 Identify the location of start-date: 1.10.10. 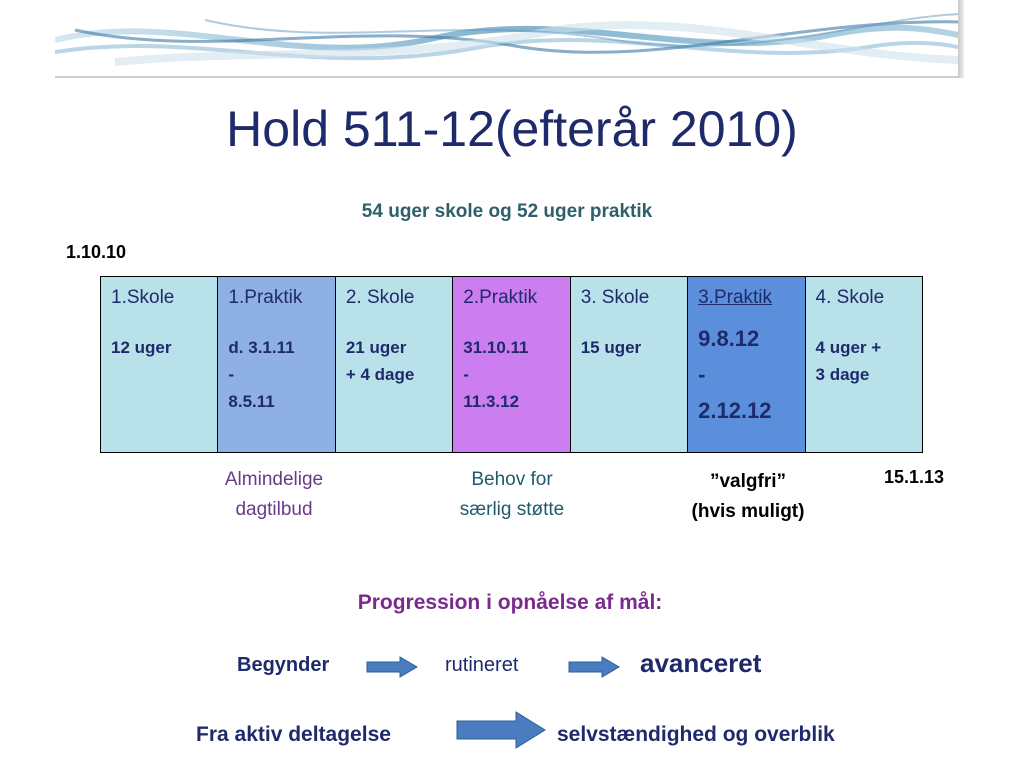
(96, 252).